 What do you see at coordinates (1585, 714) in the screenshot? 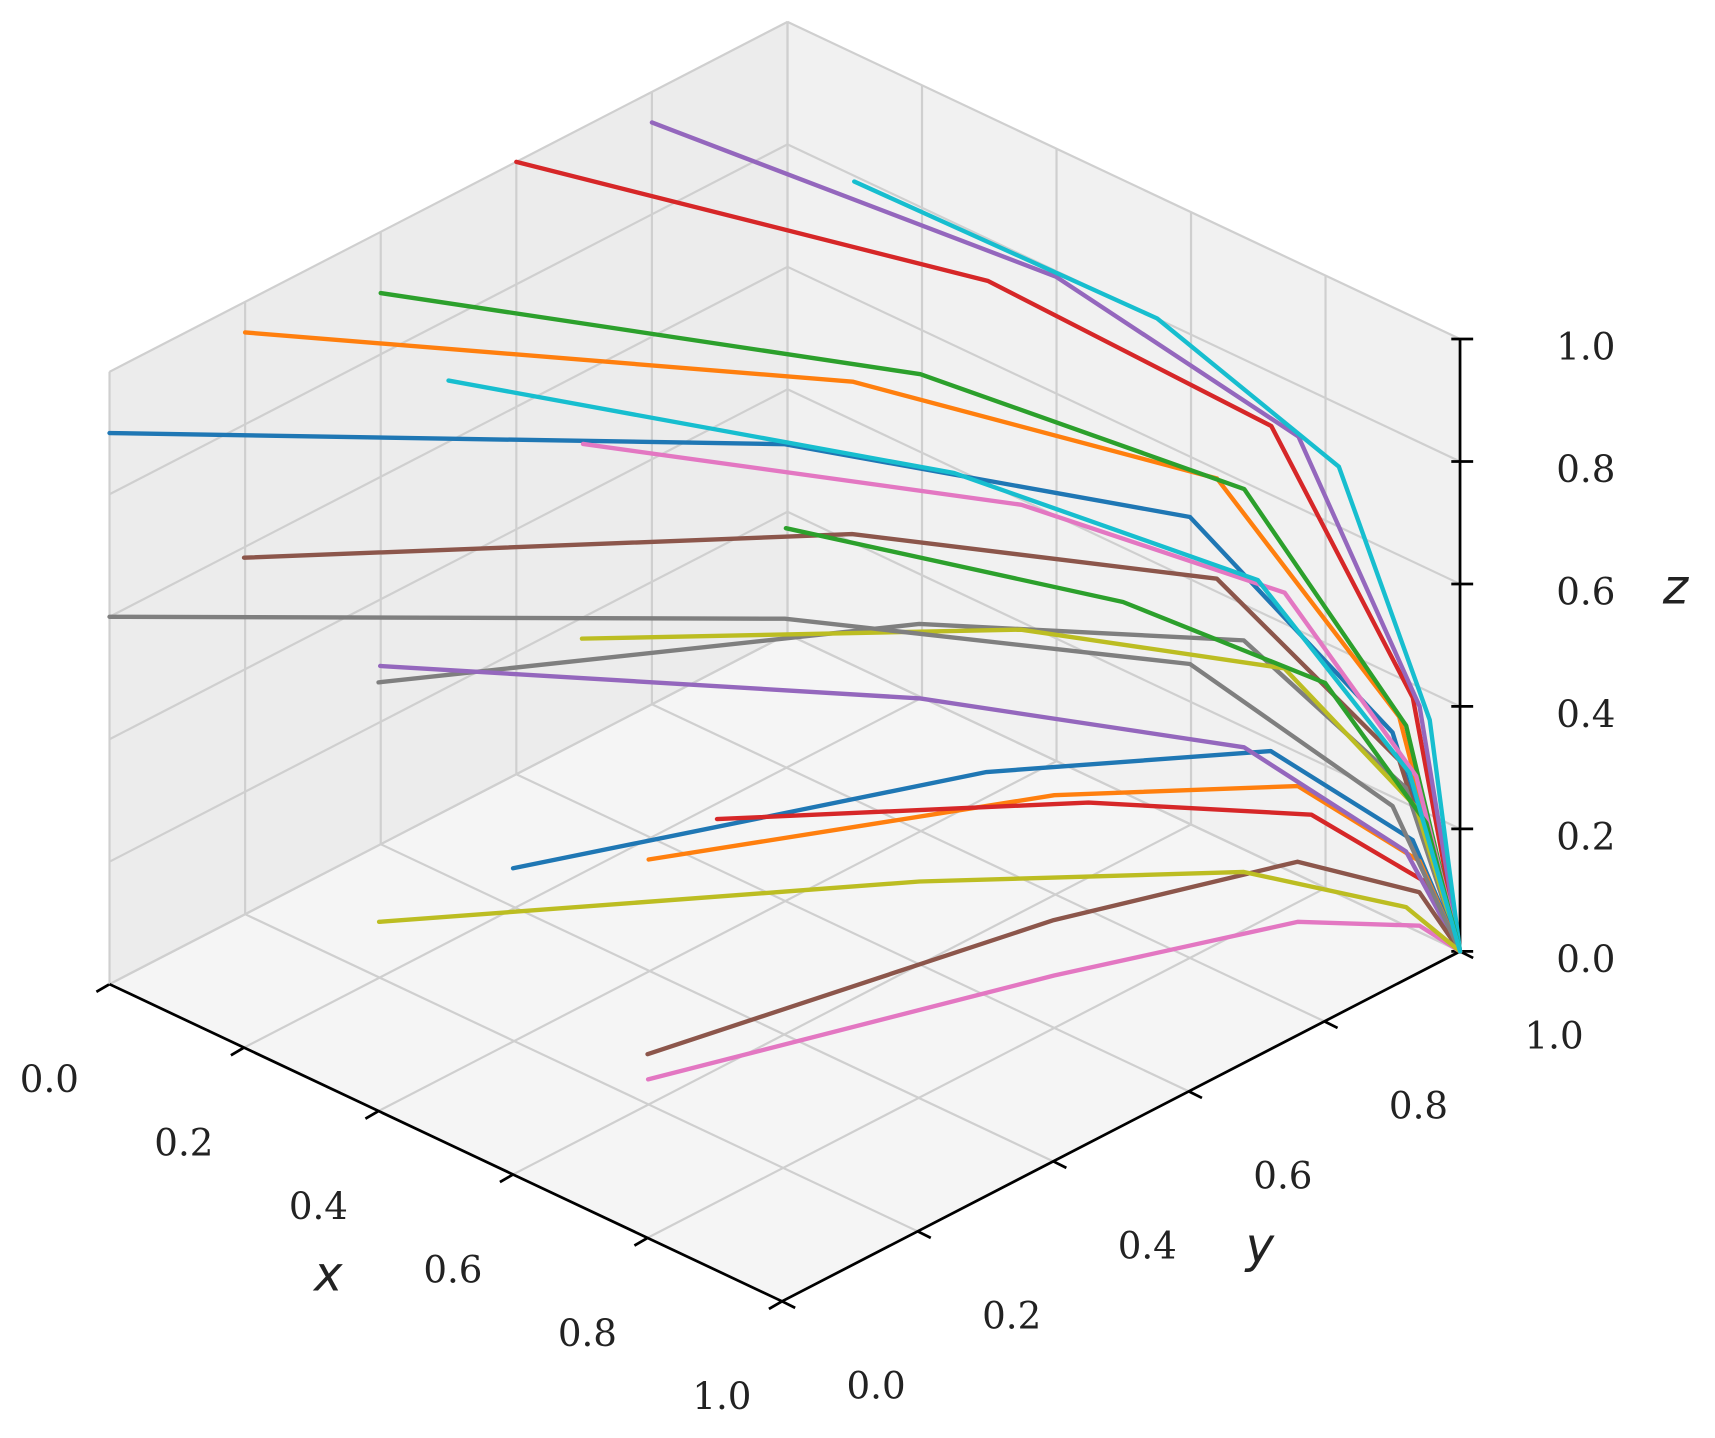
I see `z-tick-label: 0.4` at bounding box center [1585, 714].